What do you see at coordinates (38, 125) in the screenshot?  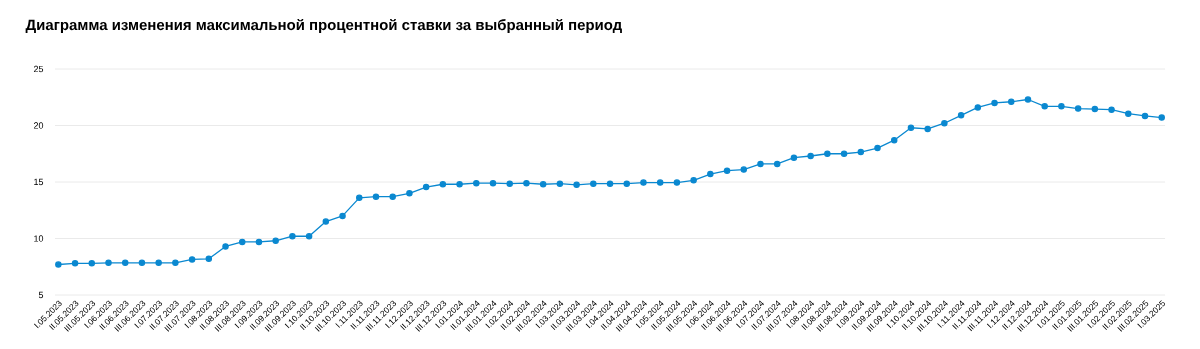 I see `y-tick-label: 20` at bounding box center [38, 125].